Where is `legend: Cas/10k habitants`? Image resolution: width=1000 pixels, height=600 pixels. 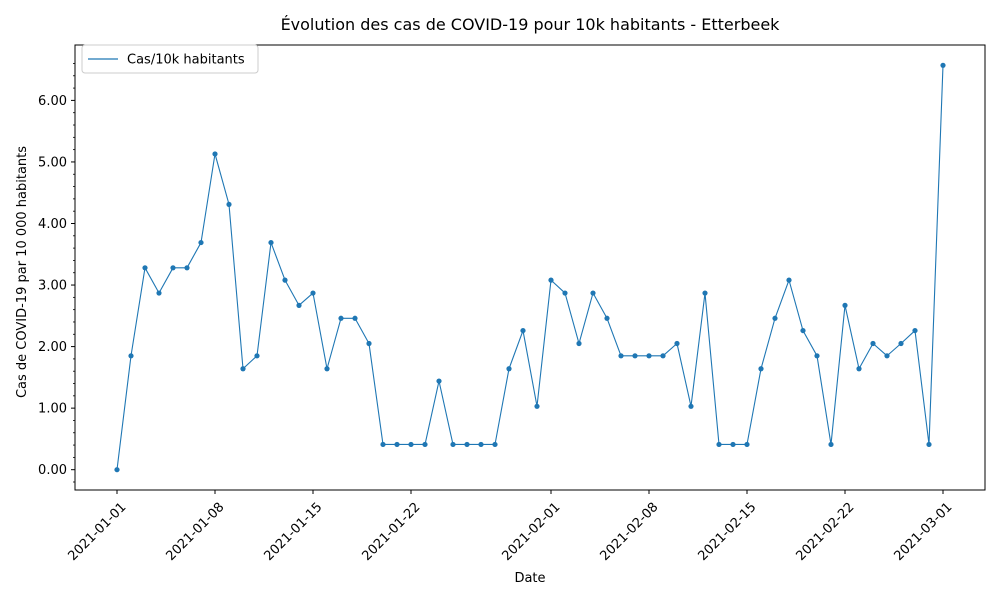
legend: Cas/10k habitants is located at coordinates (170, 59).